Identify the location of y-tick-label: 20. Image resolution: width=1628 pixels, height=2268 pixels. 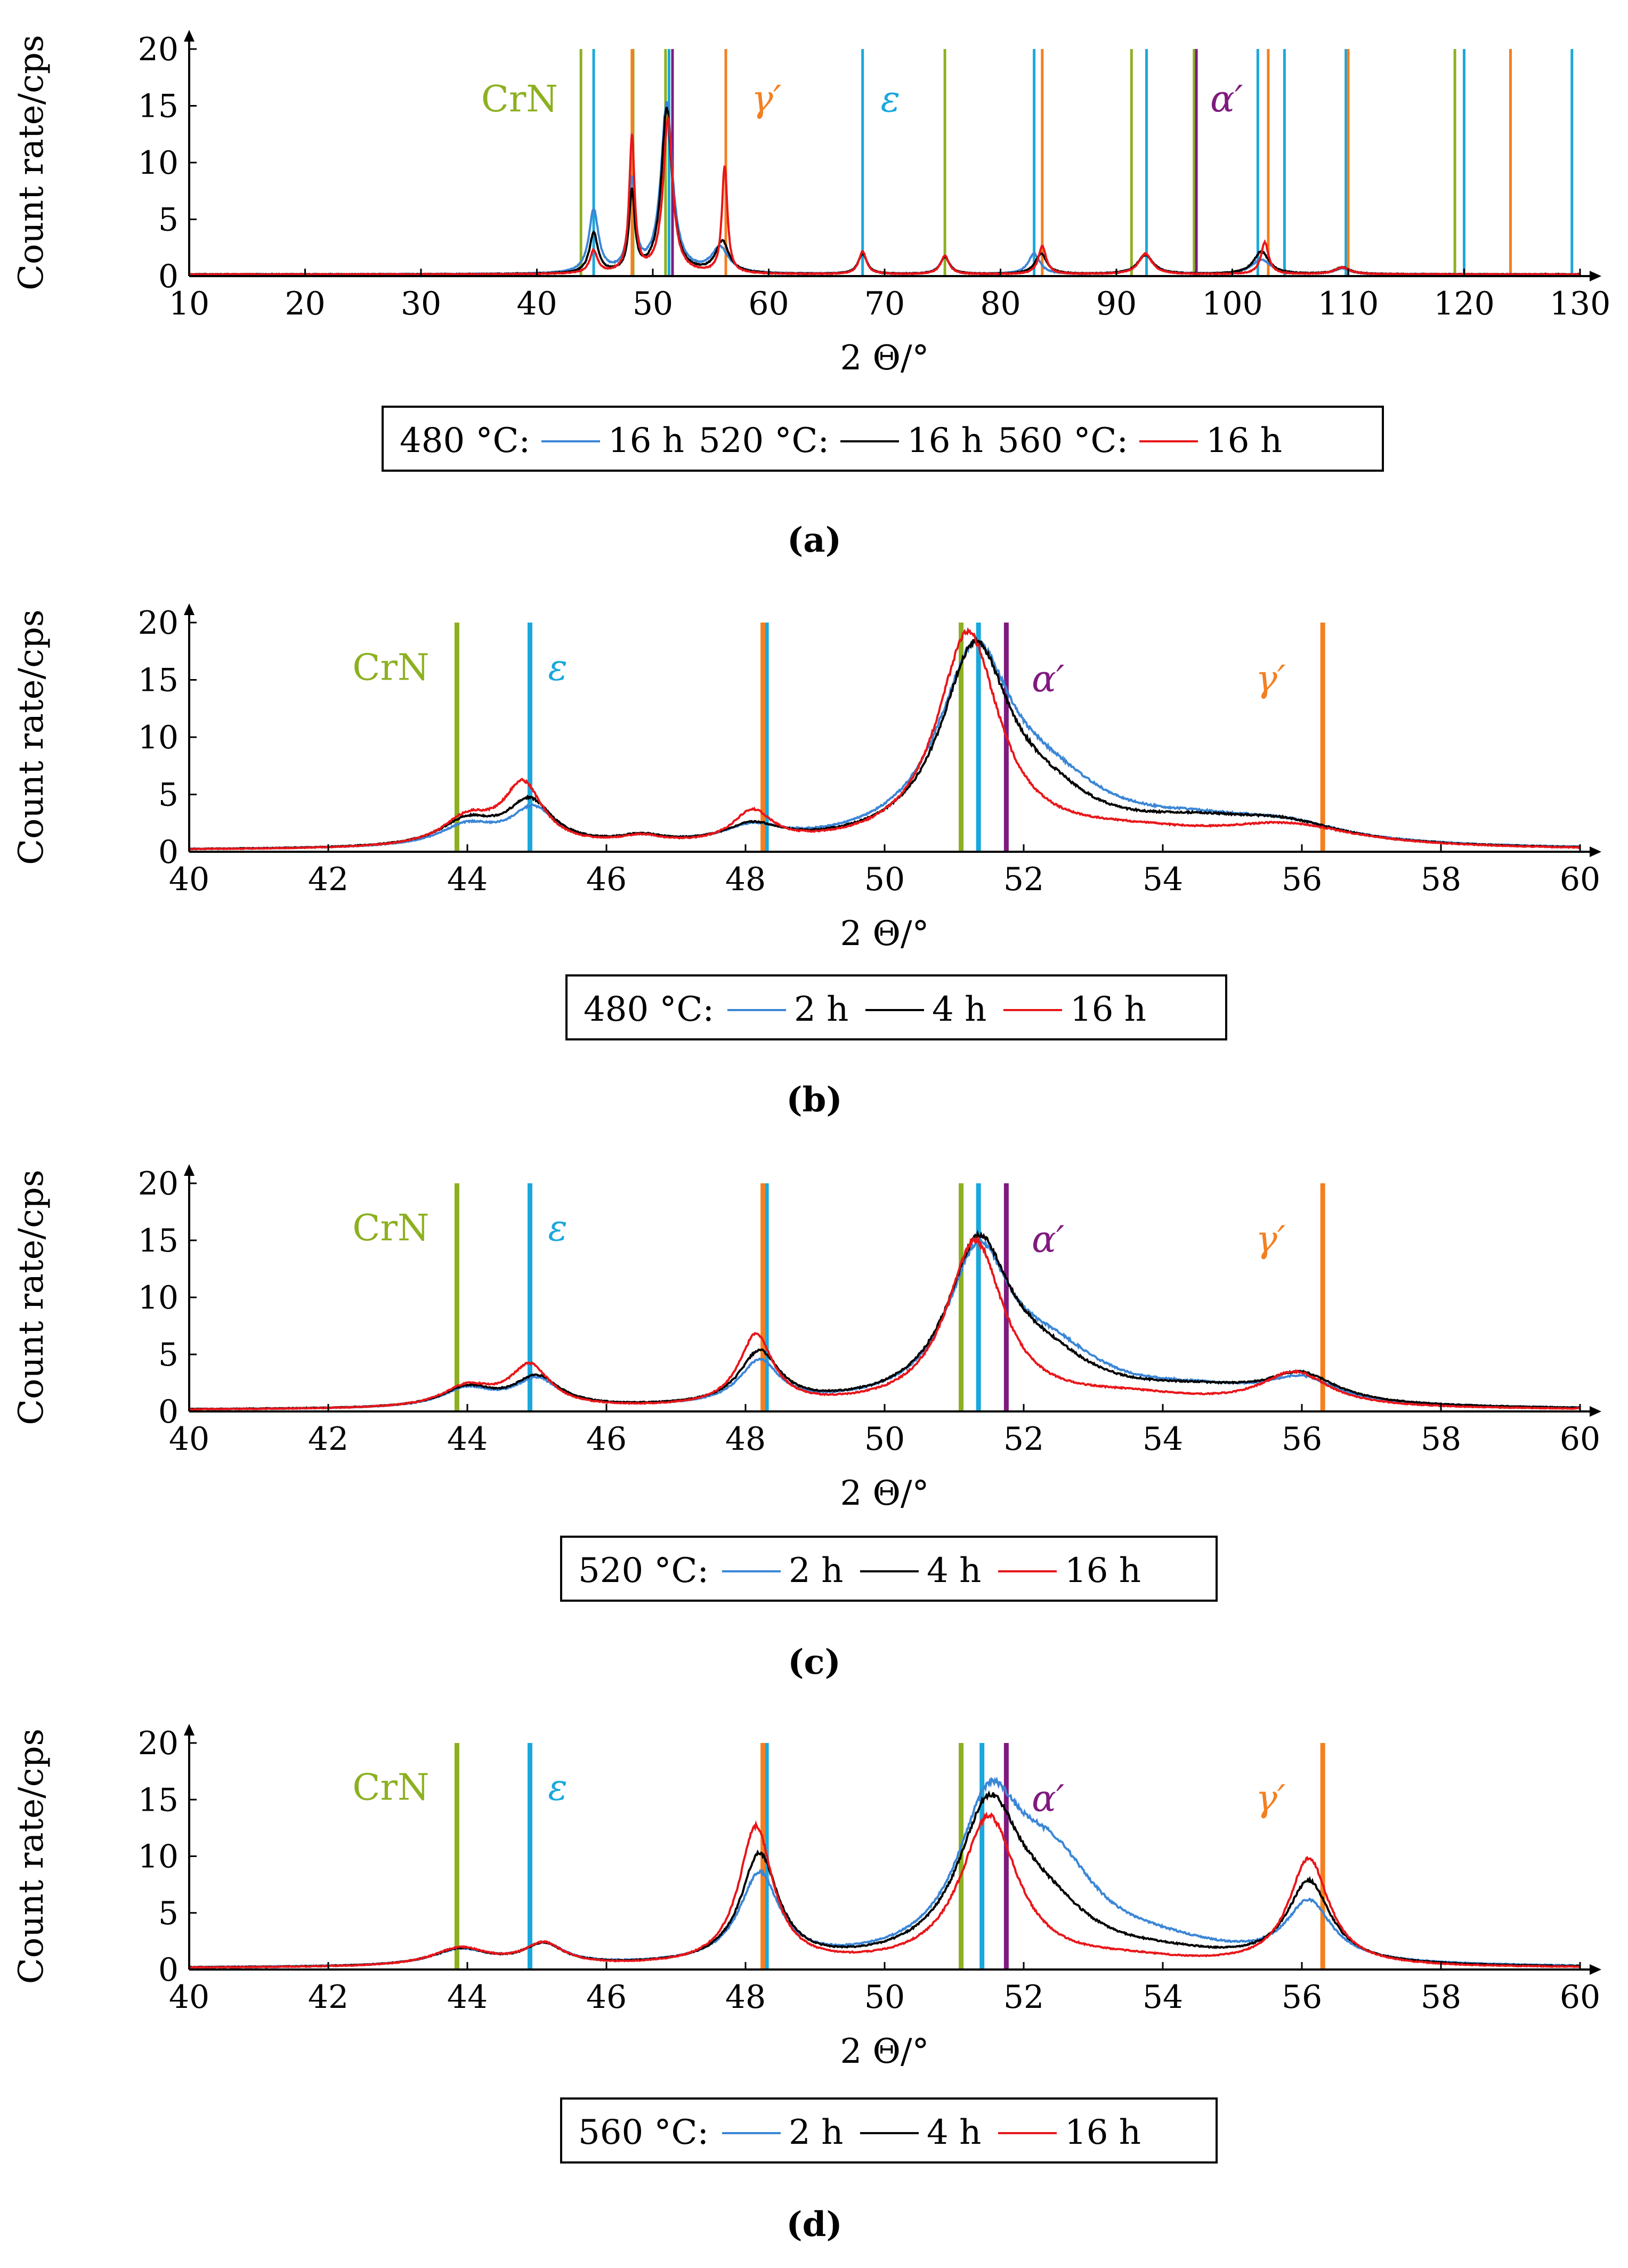
(158, 1743).